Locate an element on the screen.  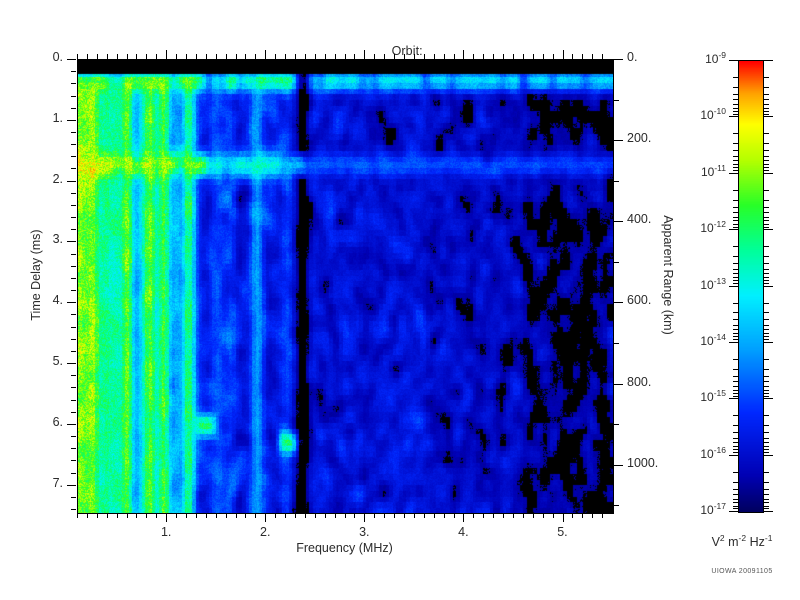
y-tick-label: 1. is located at coordinates (57, 117).